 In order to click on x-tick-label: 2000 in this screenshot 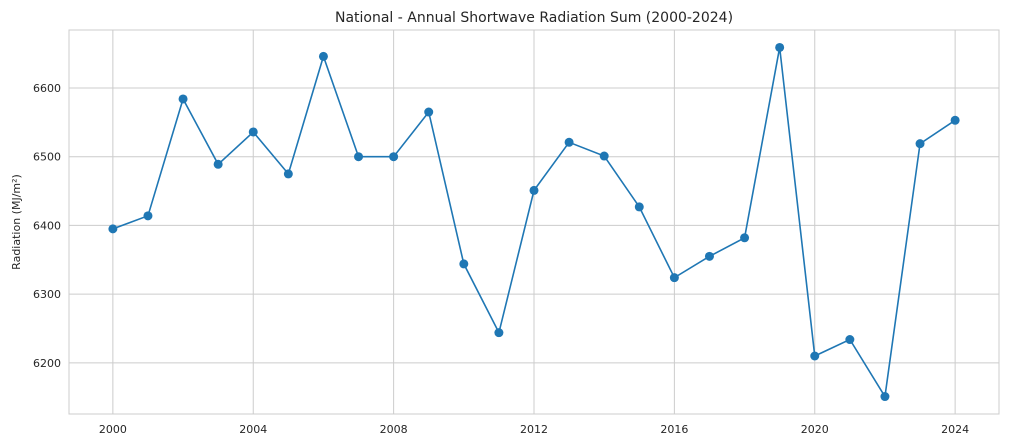, I will do `click(113, 429)`.